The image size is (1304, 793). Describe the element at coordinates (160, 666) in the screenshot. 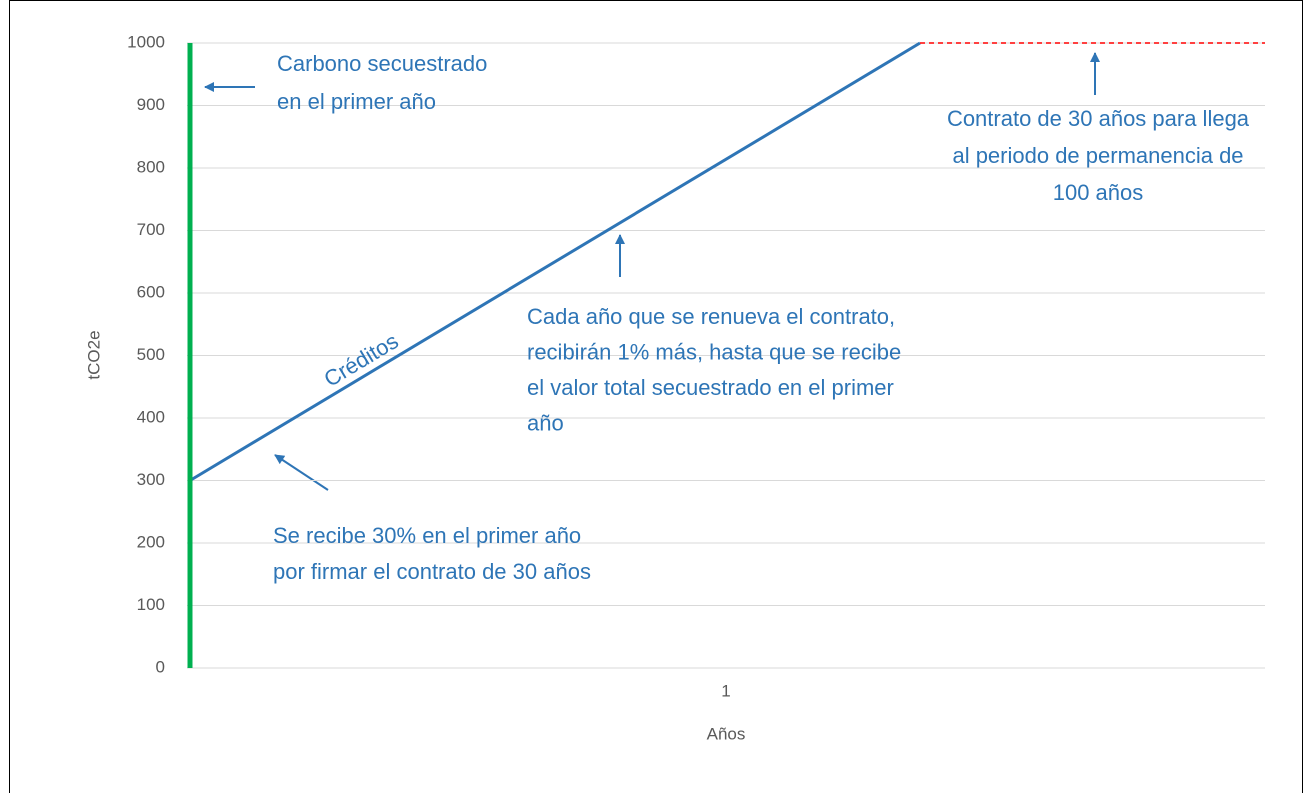

I see `y-tick-label: 0` at that location.